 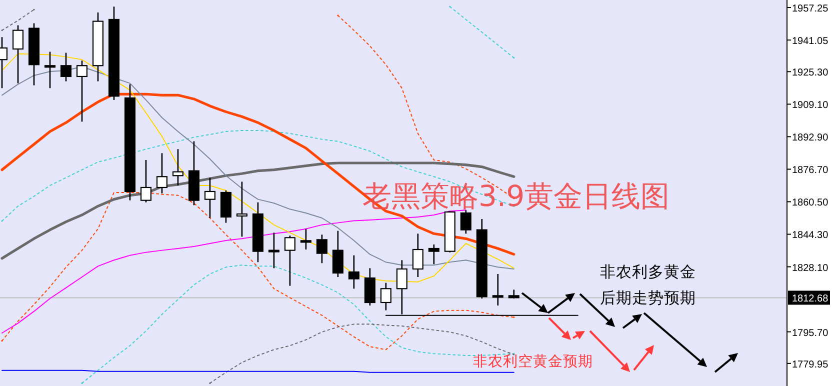 What do you see at coordinates (810, 9) in the screenshot?
I see `ytick: 1957.25` at bounding box center [810, 9].